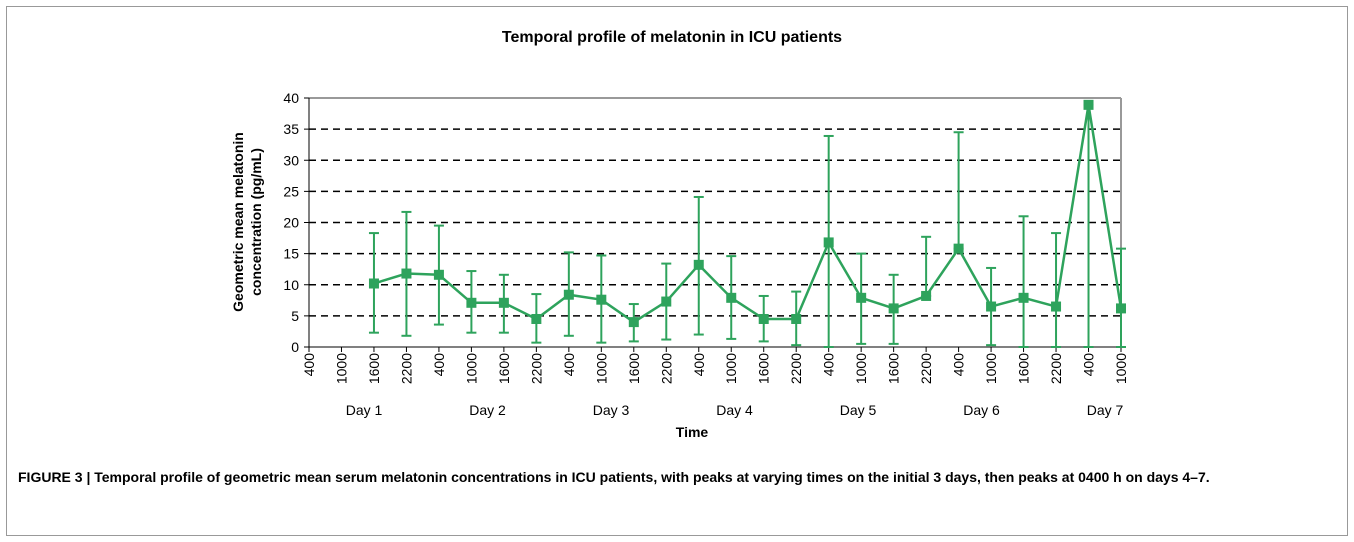  Describe the element at coordinates (295, 347) in the screenshot. I see `y-tick-label: 0` at that location.